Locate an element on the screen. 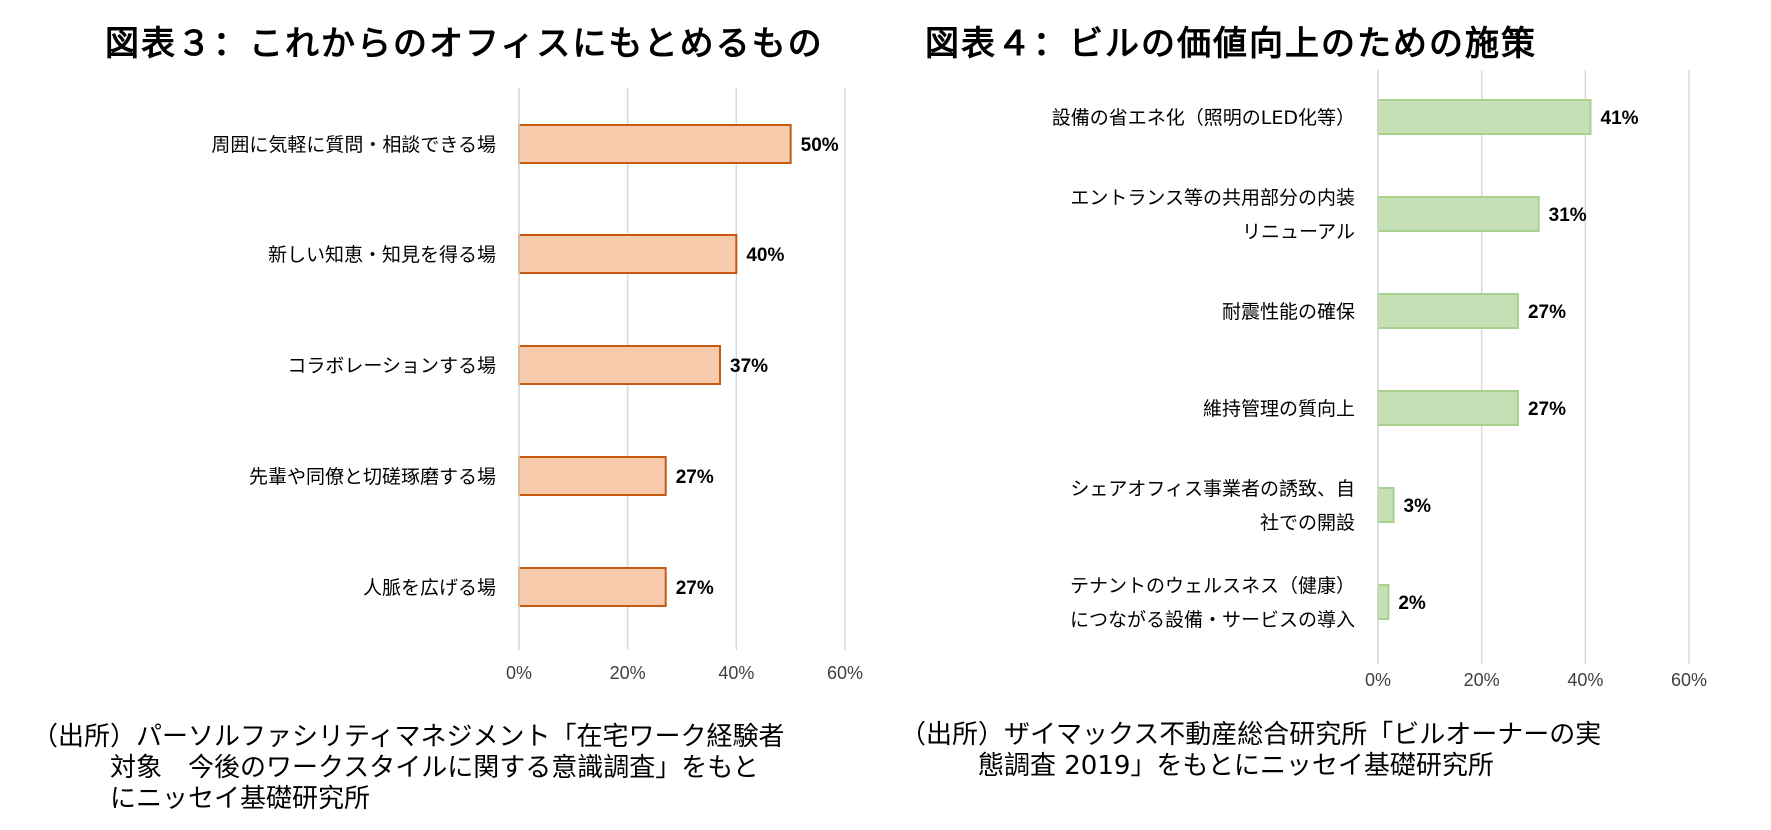 The width and height of the screenshot is (1771, 830). fig4-data-label: 31% is located at coordinates (1568, 215).